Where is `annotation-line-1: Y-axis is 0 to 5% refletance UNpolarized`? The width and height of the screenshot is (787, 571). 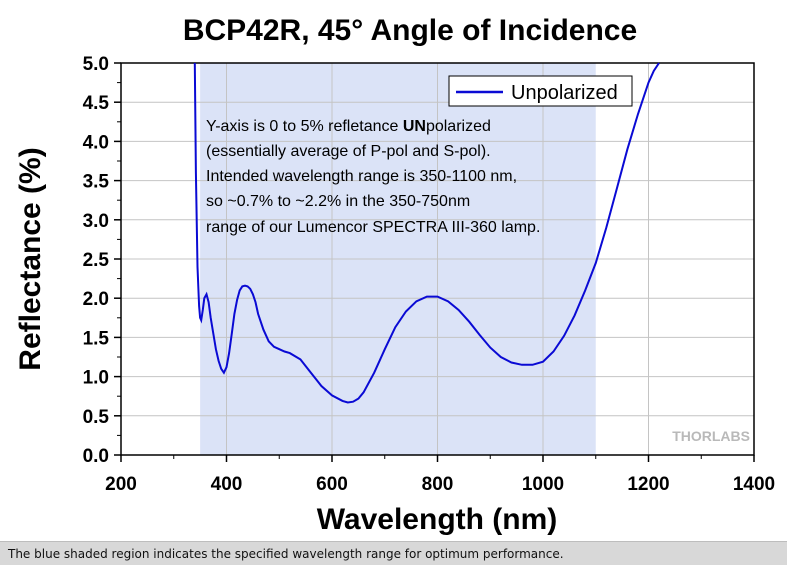 annotation-line-1: Y-axis is 0 to 5% refletance UNpolarized is located at coordinates (348, 126).